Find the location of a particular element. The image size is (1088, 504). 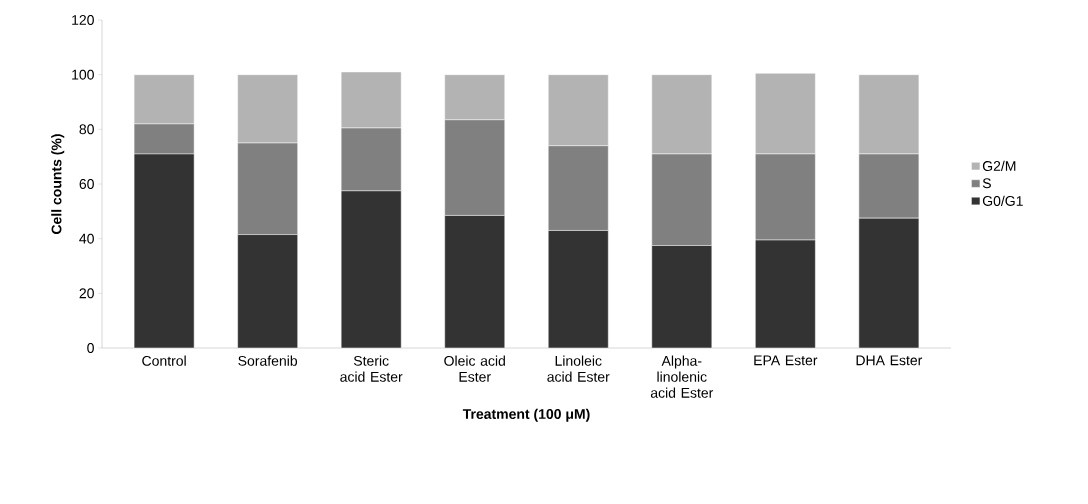

y-tick-label: 120 is located at coordinates (83, 20).